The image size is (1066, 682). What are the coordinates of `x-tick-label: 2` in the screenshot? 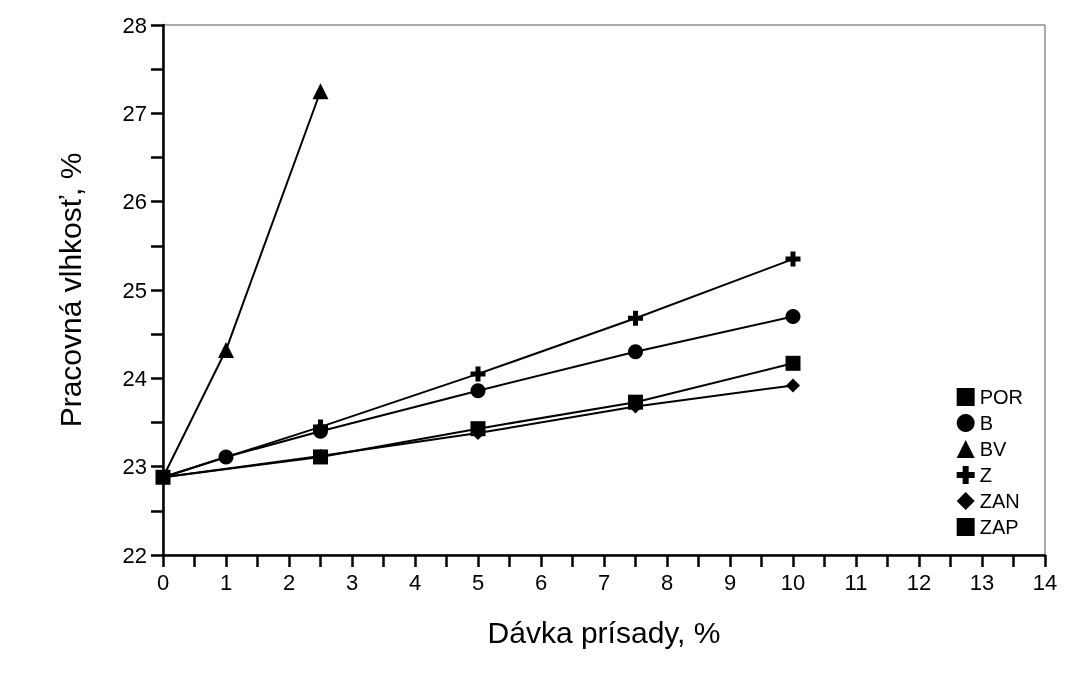 It's located at (289, 582).